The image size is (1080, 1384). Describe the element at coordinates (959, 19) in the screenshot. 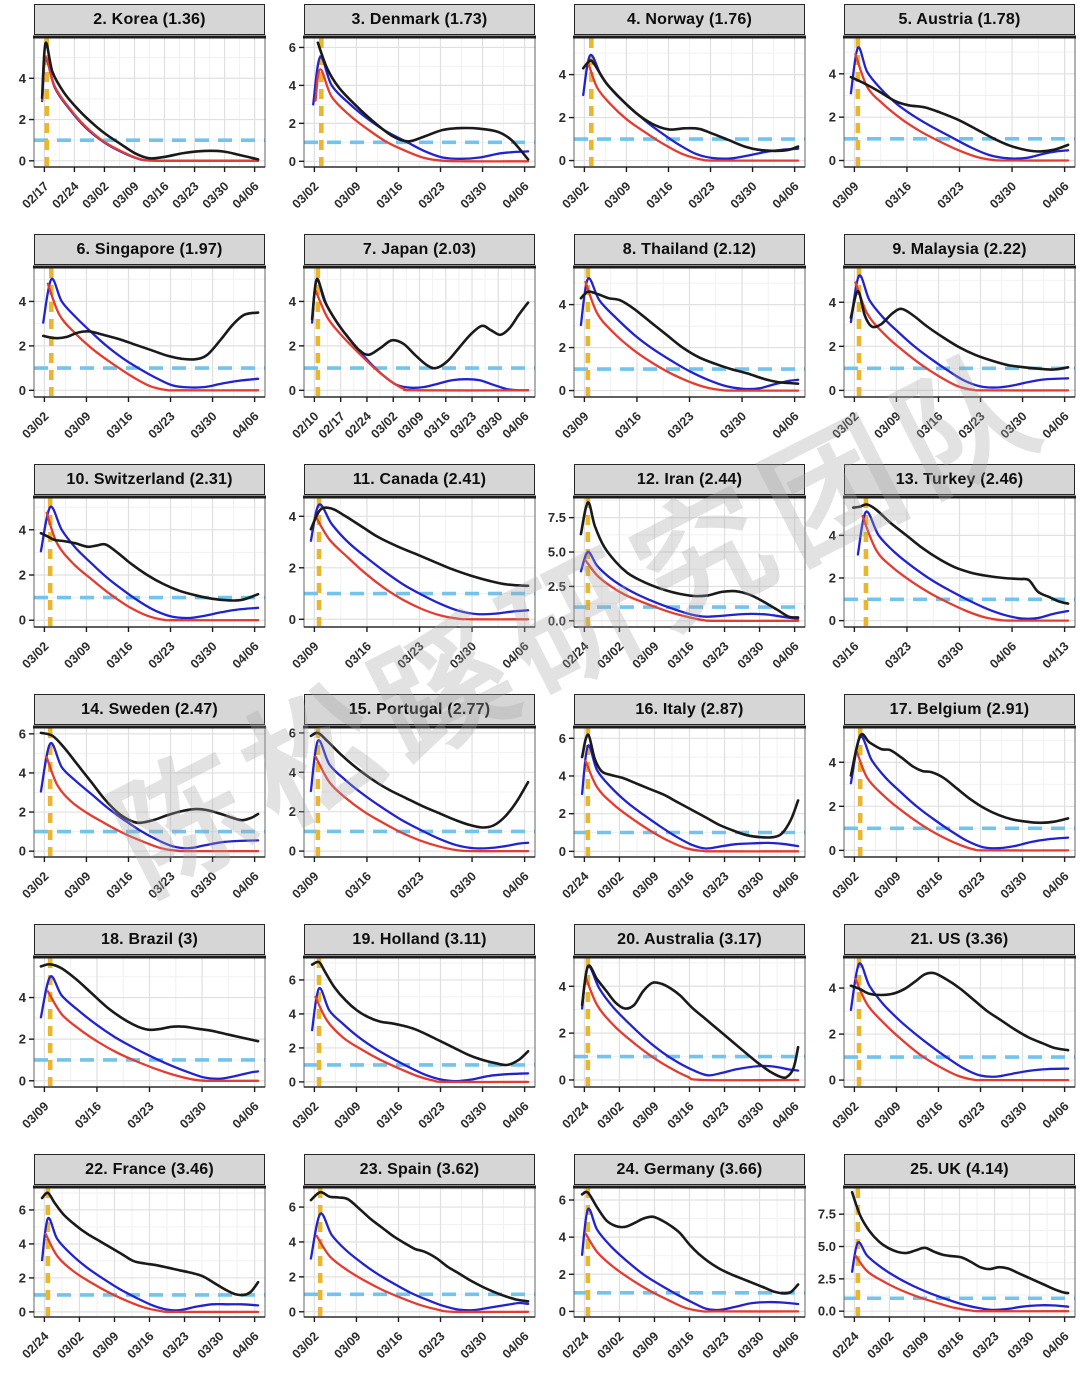

I see `panel-title-strip: 5. Austria (1.78)` at that location.